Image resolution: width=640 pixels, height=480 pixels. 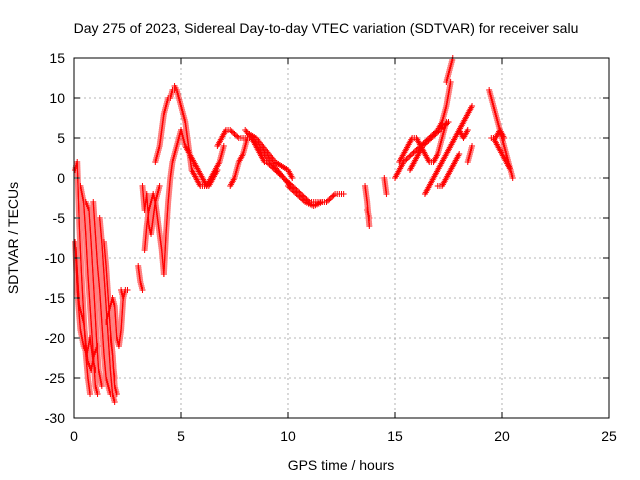 I want to click on y-tick-label: -15, so click(x=55, y=298).